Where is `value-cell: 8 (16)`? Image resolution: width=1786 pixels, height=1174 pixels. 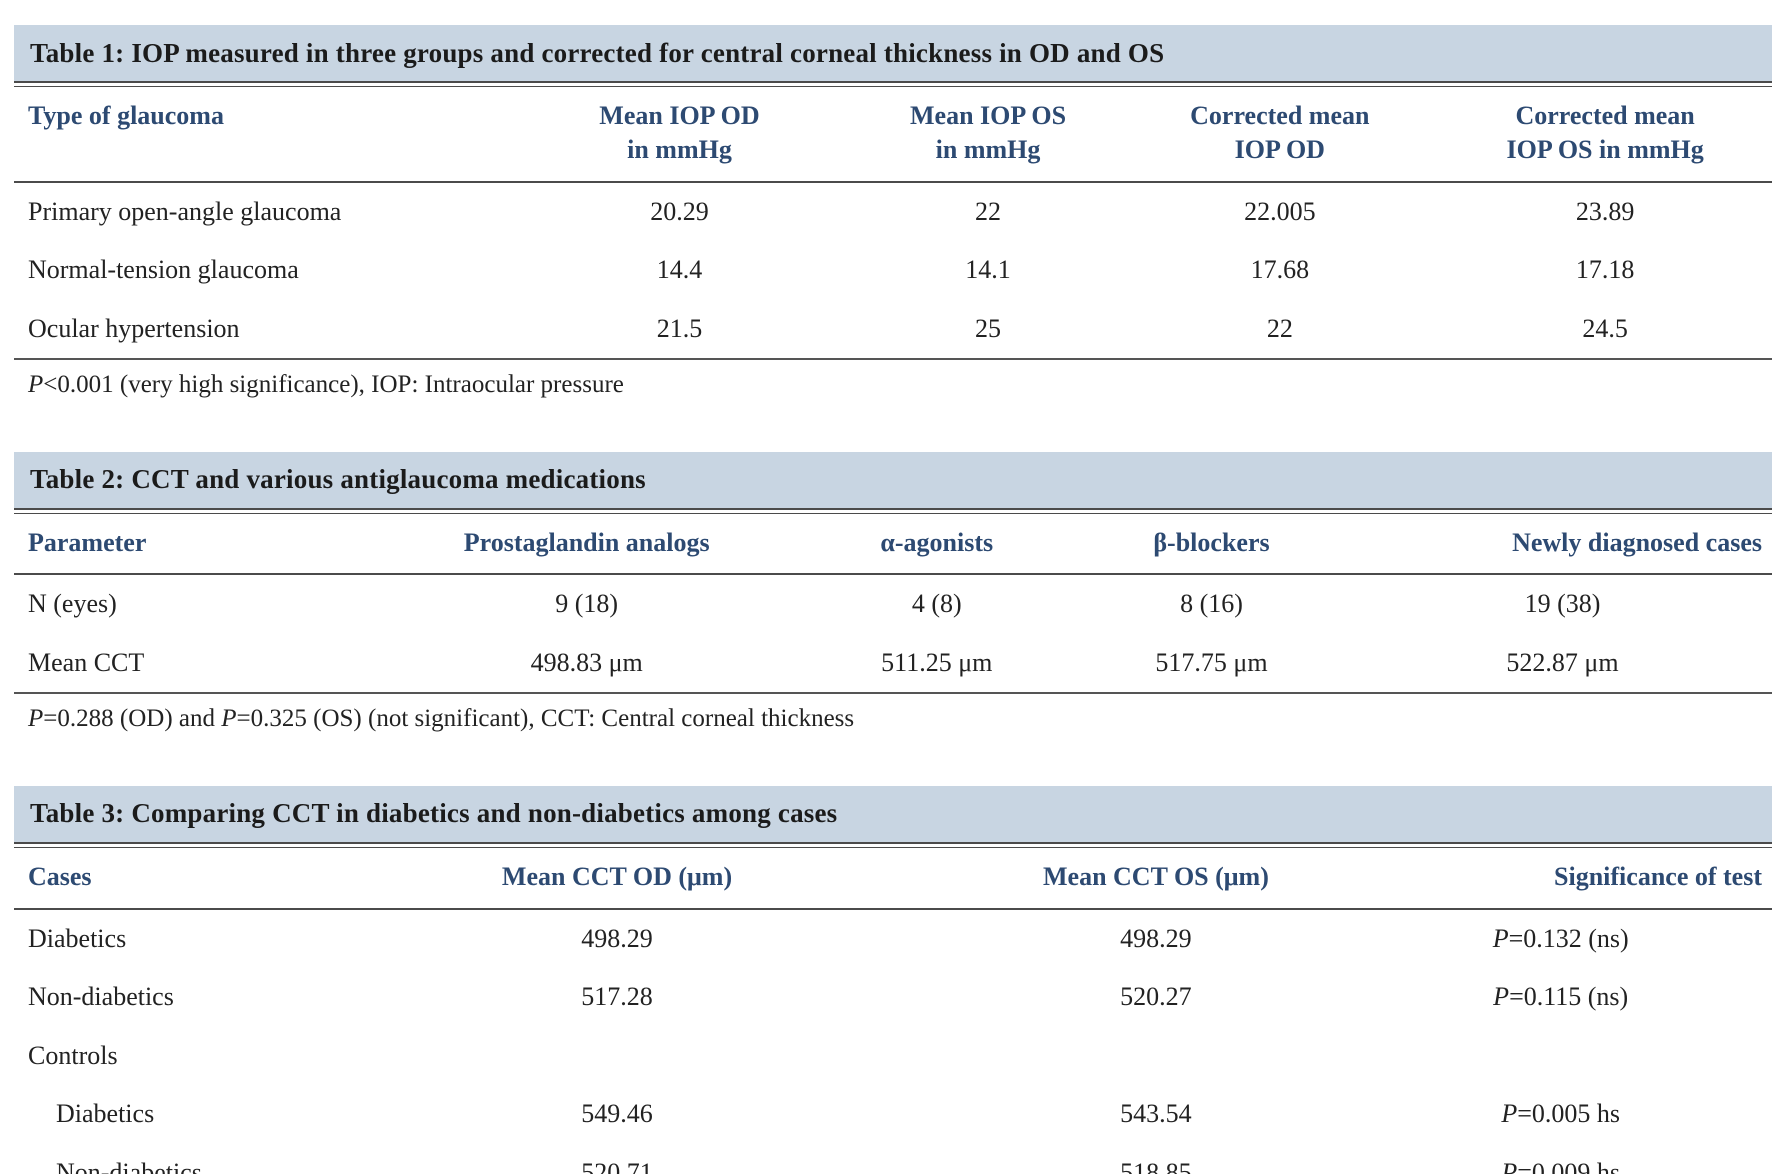 value-cell: 8 (16) is located at coordinates (1211, 604).